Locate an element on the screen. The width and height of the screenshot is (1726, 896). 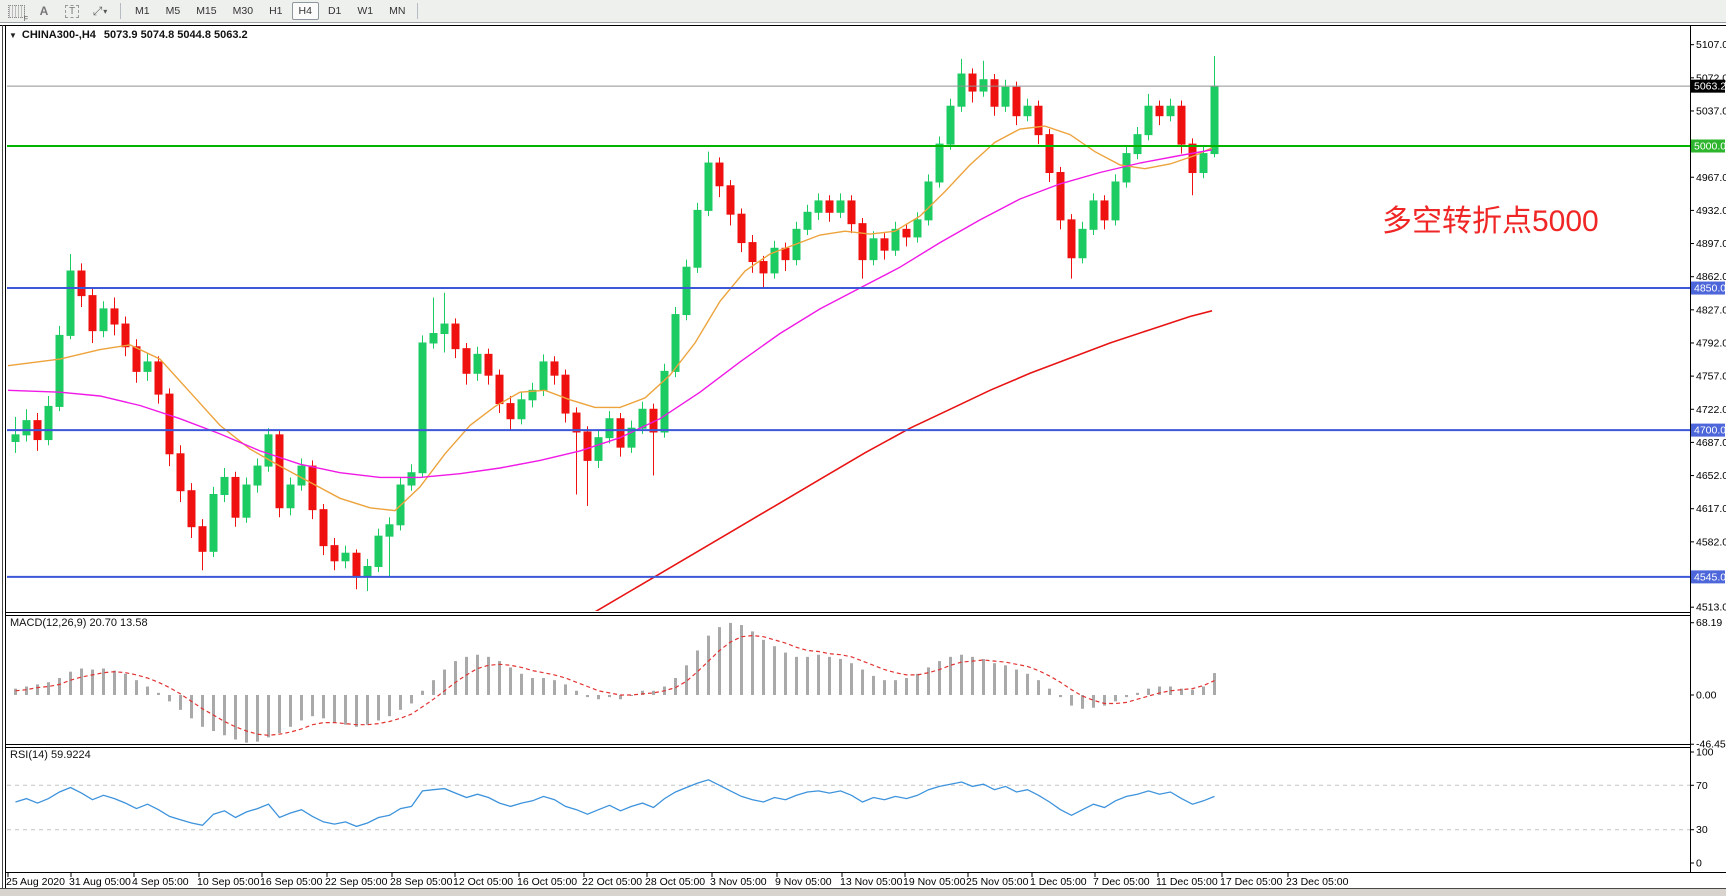
fibonacci-grid-icon: F is located at coordinates (17, 12).